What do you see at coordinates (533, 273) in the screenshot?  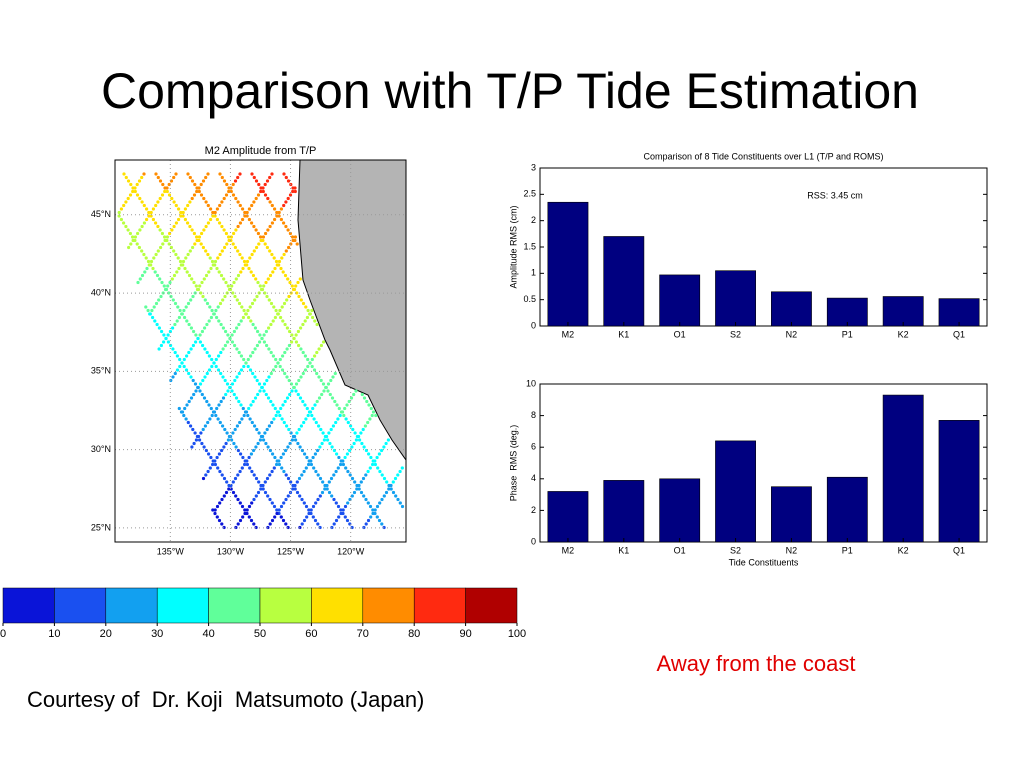 I see `y-tick-label: 1` at bounding box center [533, 273].